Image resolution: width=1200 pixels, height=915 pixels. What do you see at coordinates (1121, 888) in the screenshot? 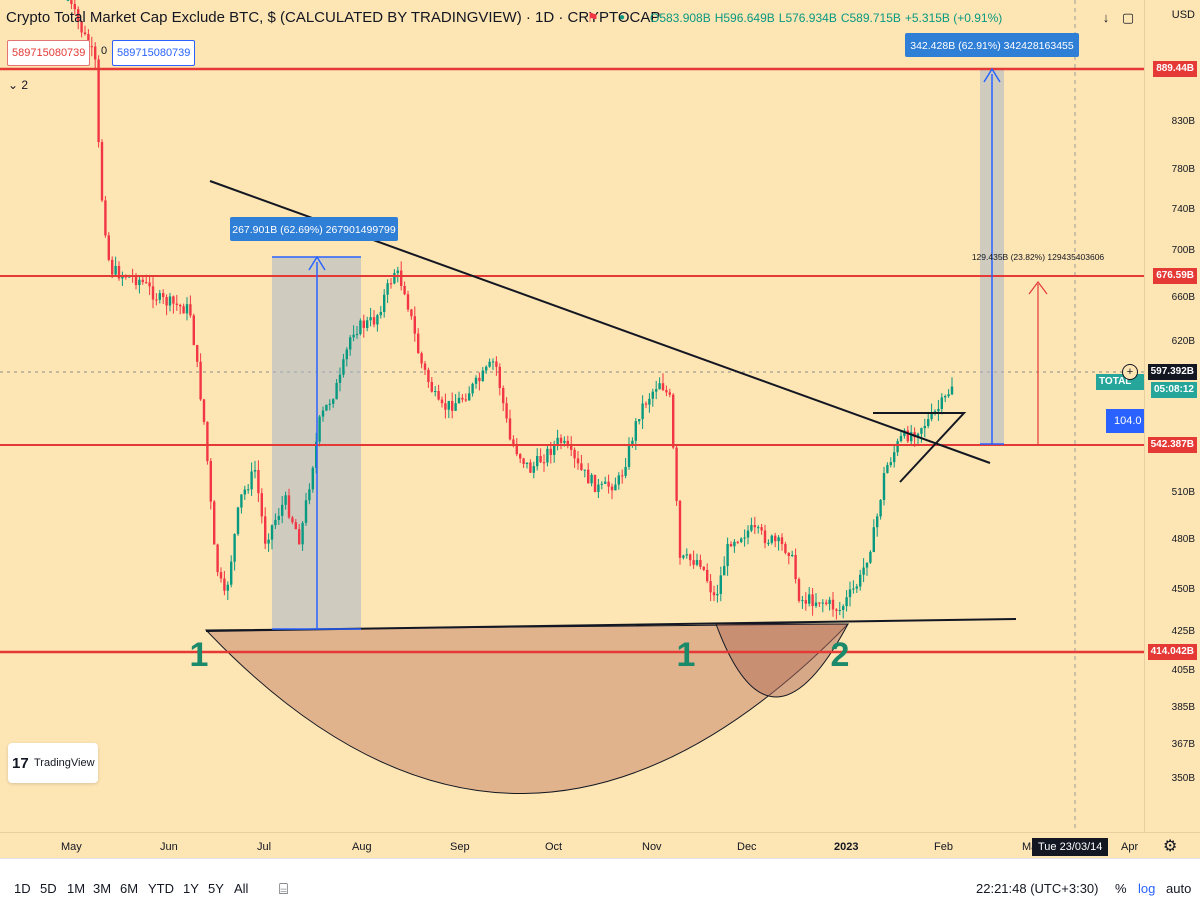
I see `percent-toggle: %` at bounding box center [1121, 888].